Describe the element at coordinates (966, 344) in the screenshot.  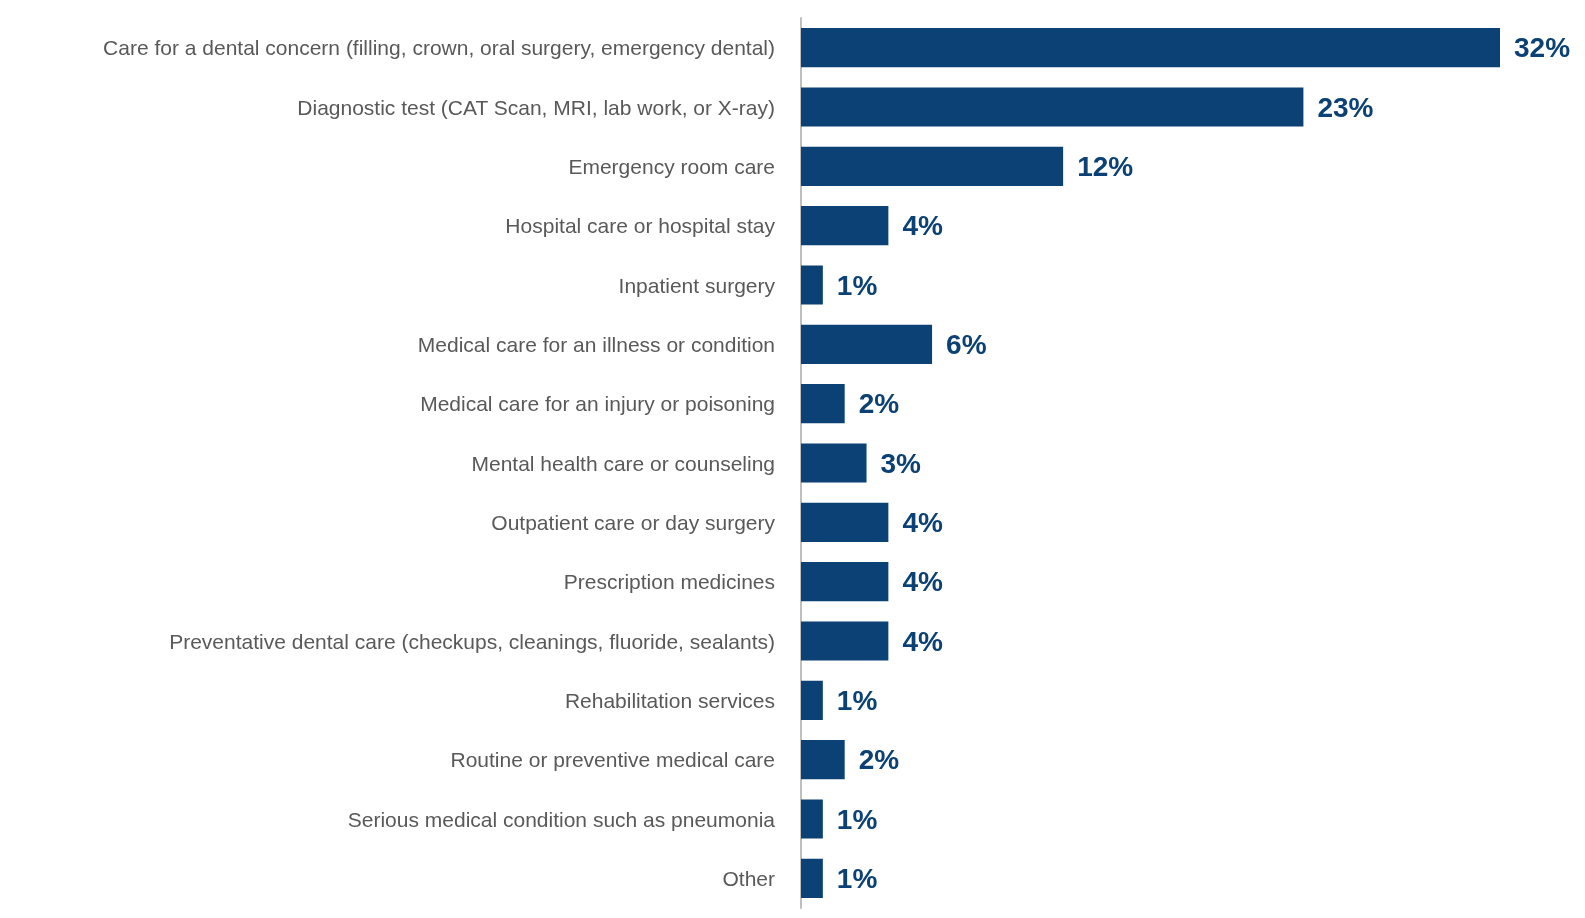
I see `data-label: 6%` at that location.